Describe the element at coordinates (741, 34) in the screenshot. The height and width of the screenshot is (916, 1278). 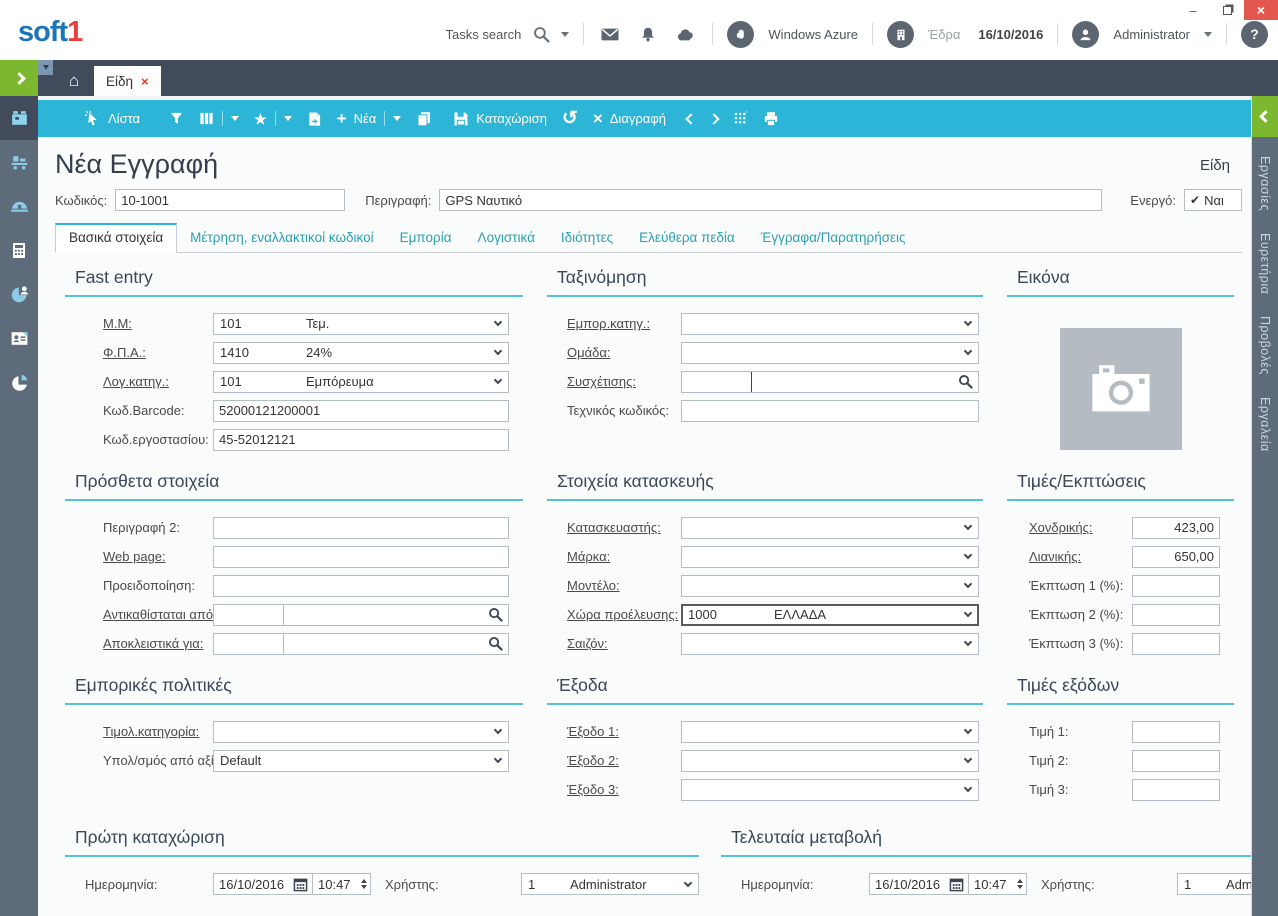
I see `azure-icon` at that location.